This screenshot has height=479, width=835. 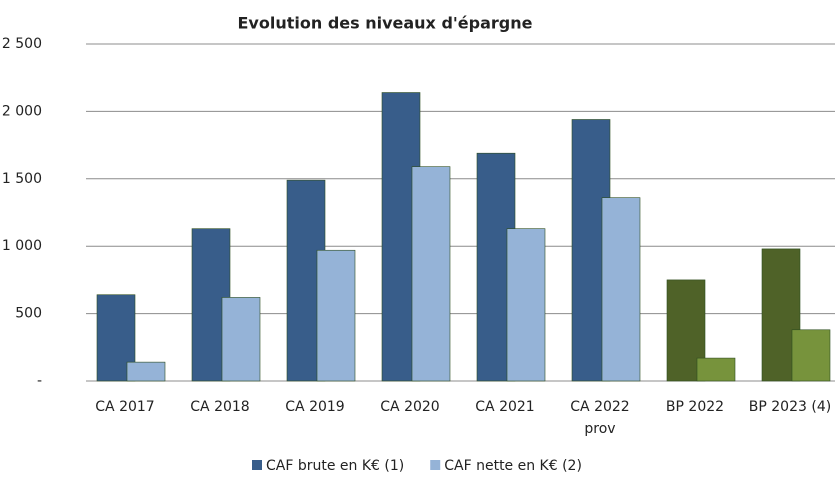 I want to click on y-tick-label: 2 000, so click(x=22, y=111).